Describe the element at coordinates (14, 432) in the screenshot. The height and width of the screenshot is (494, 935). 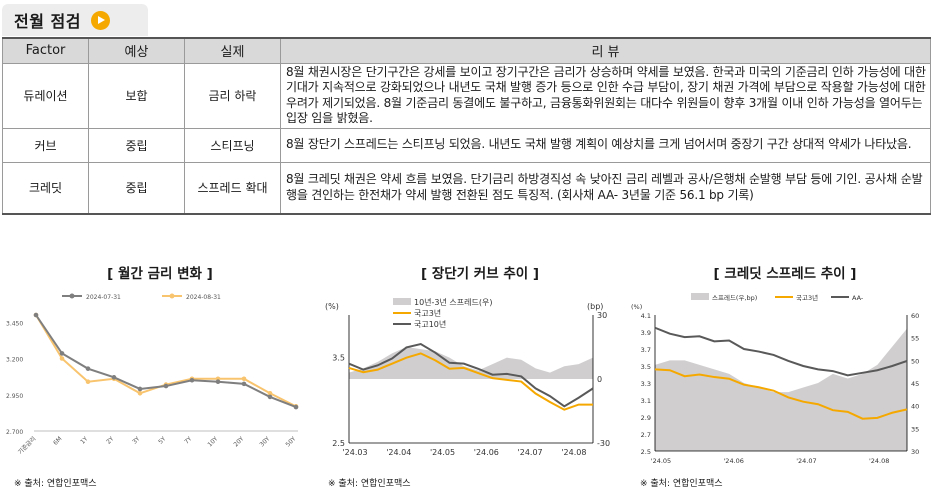
I see `y-tick-label: 2.700` at that location.